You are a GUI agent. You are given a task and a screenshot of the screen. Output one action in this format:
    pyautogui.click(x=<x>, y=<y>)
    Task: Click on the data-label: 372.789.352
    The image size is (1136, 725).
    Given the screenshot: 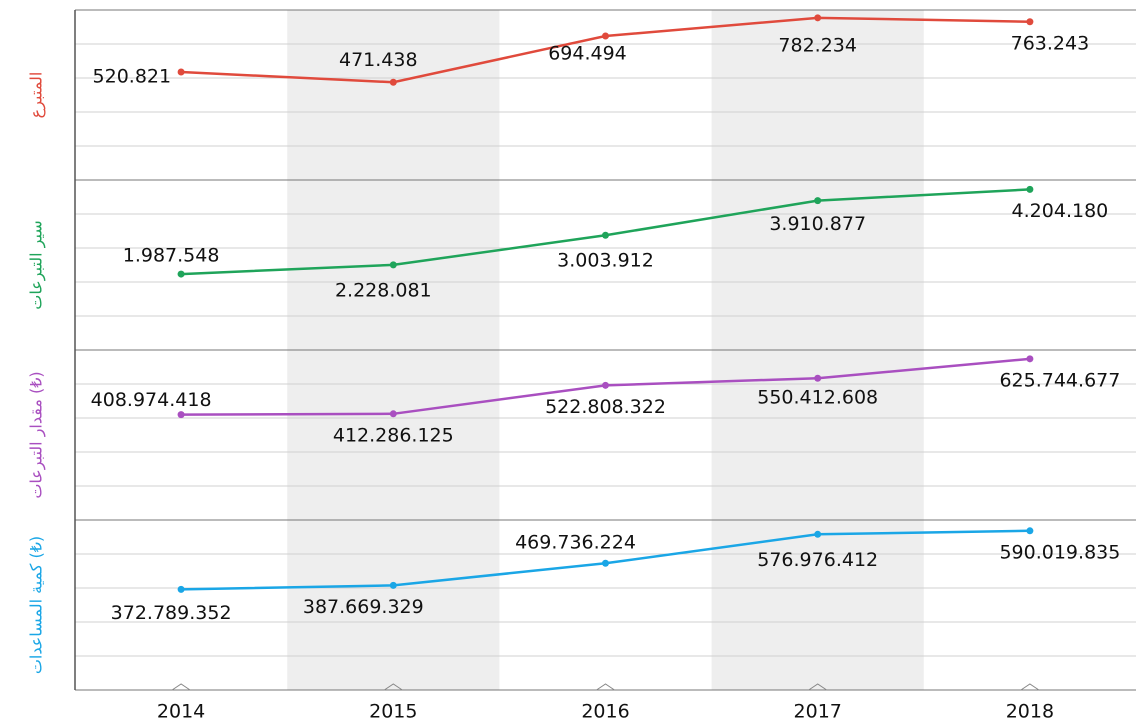 What is the action you would take?
    pyautogui.click(x=171, y=613)
    